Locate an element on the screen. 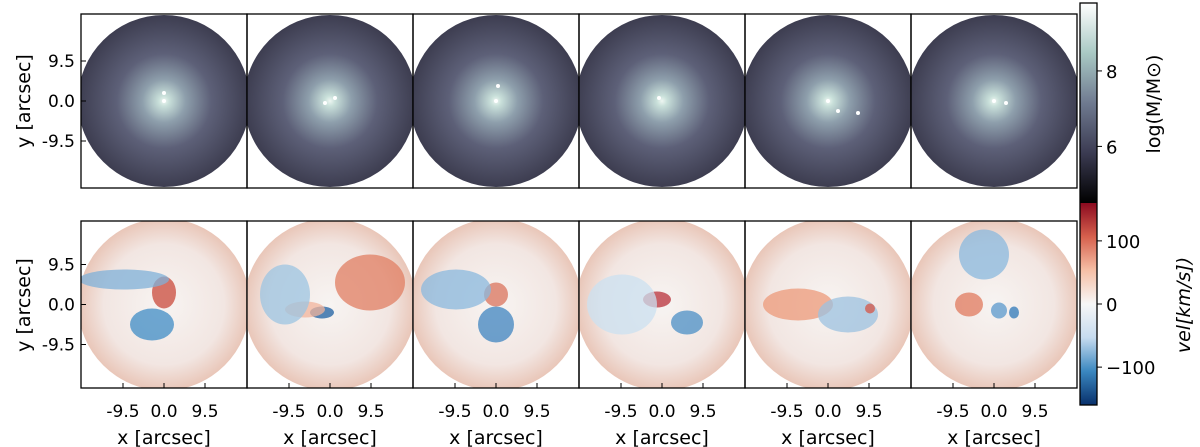  ylabel-bottom: y [arcsec] is located at coordinates (24, 305).